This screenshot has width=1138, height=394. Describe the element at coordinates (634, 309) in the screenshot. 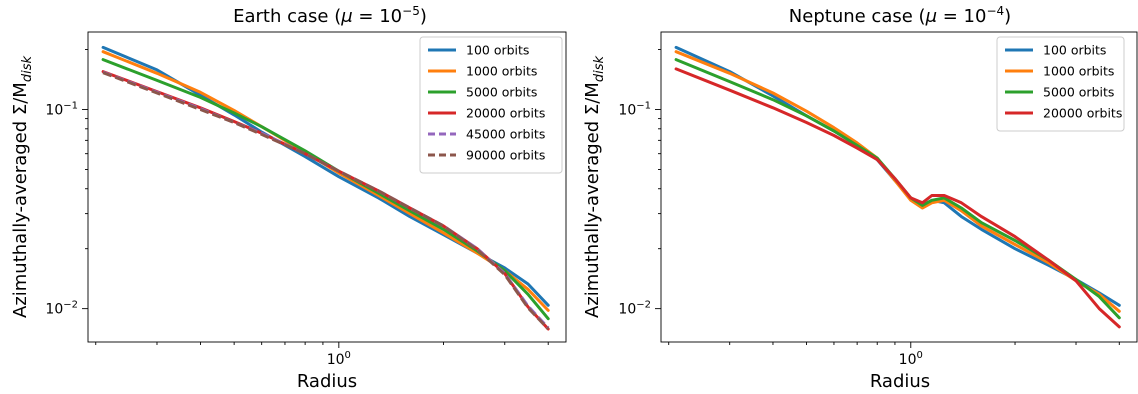

I see `neptune-case-y-tick-label: 10⁻²` at that location.